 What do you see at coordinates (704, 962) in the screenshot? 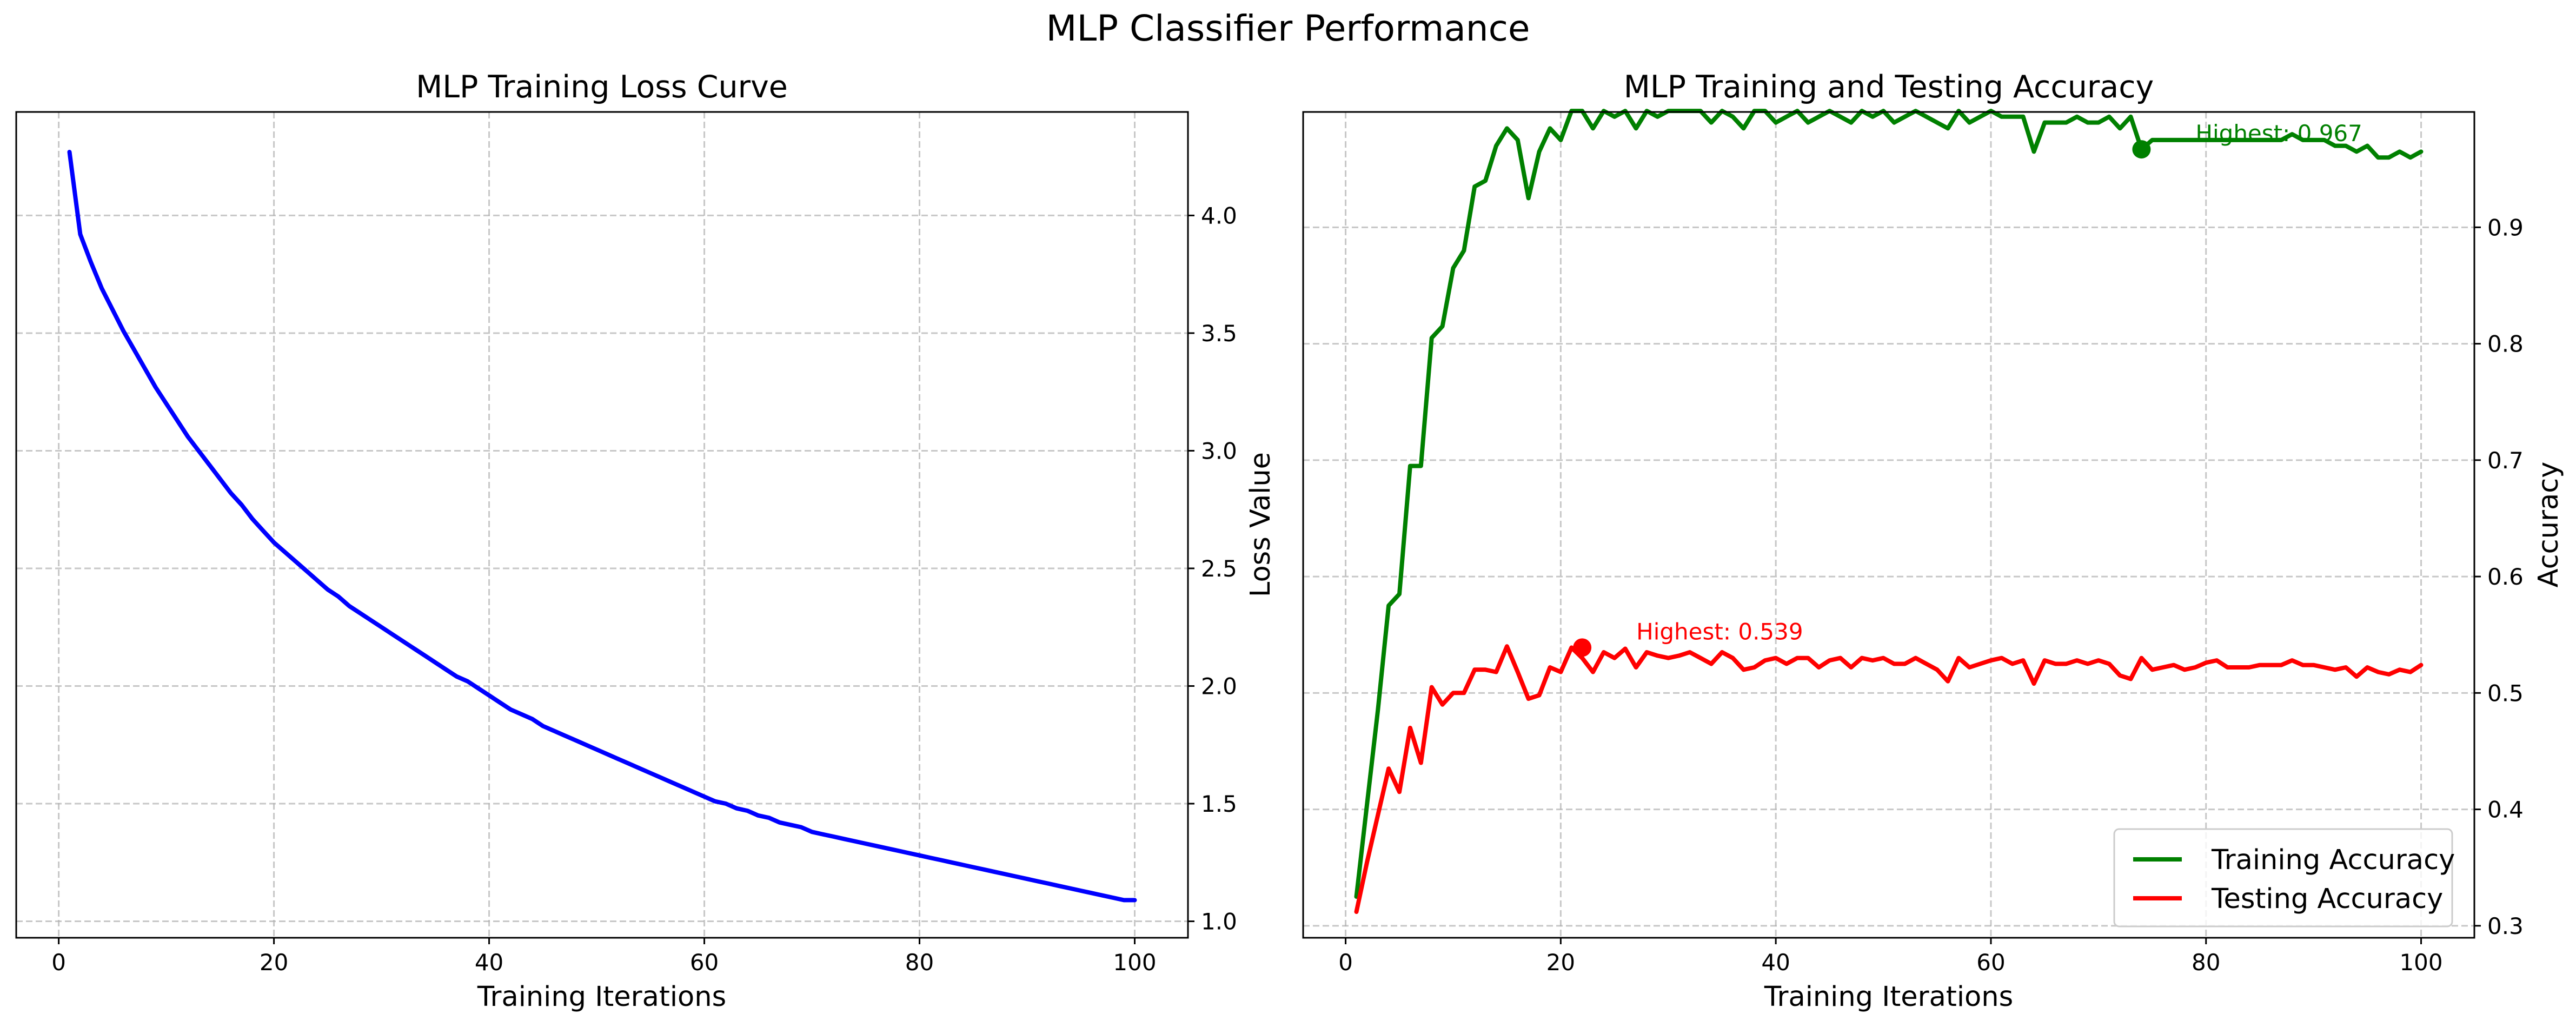
I see `loss-x-tick-label: 60` at bounding box center [704, 962].